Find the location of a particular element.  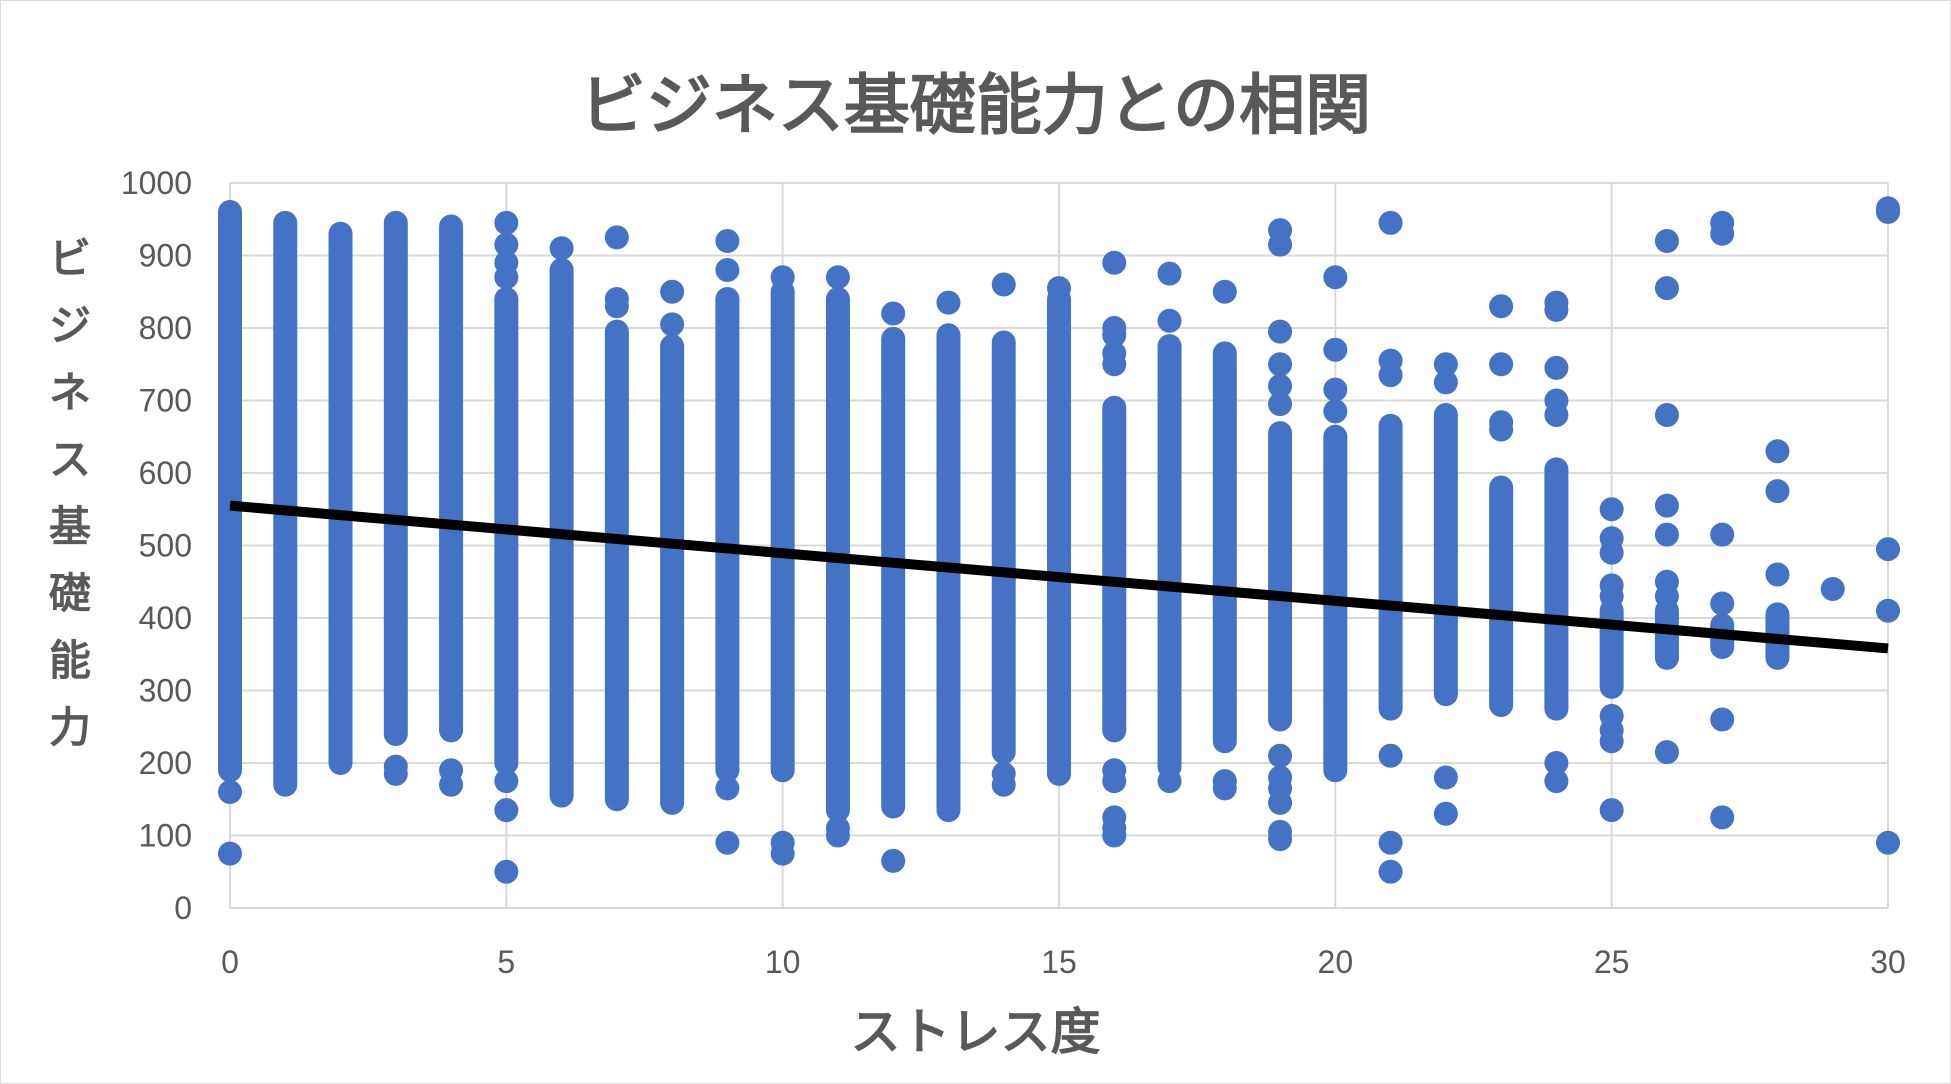

y-tick-label: 400 is located at coordinates (165, 618).